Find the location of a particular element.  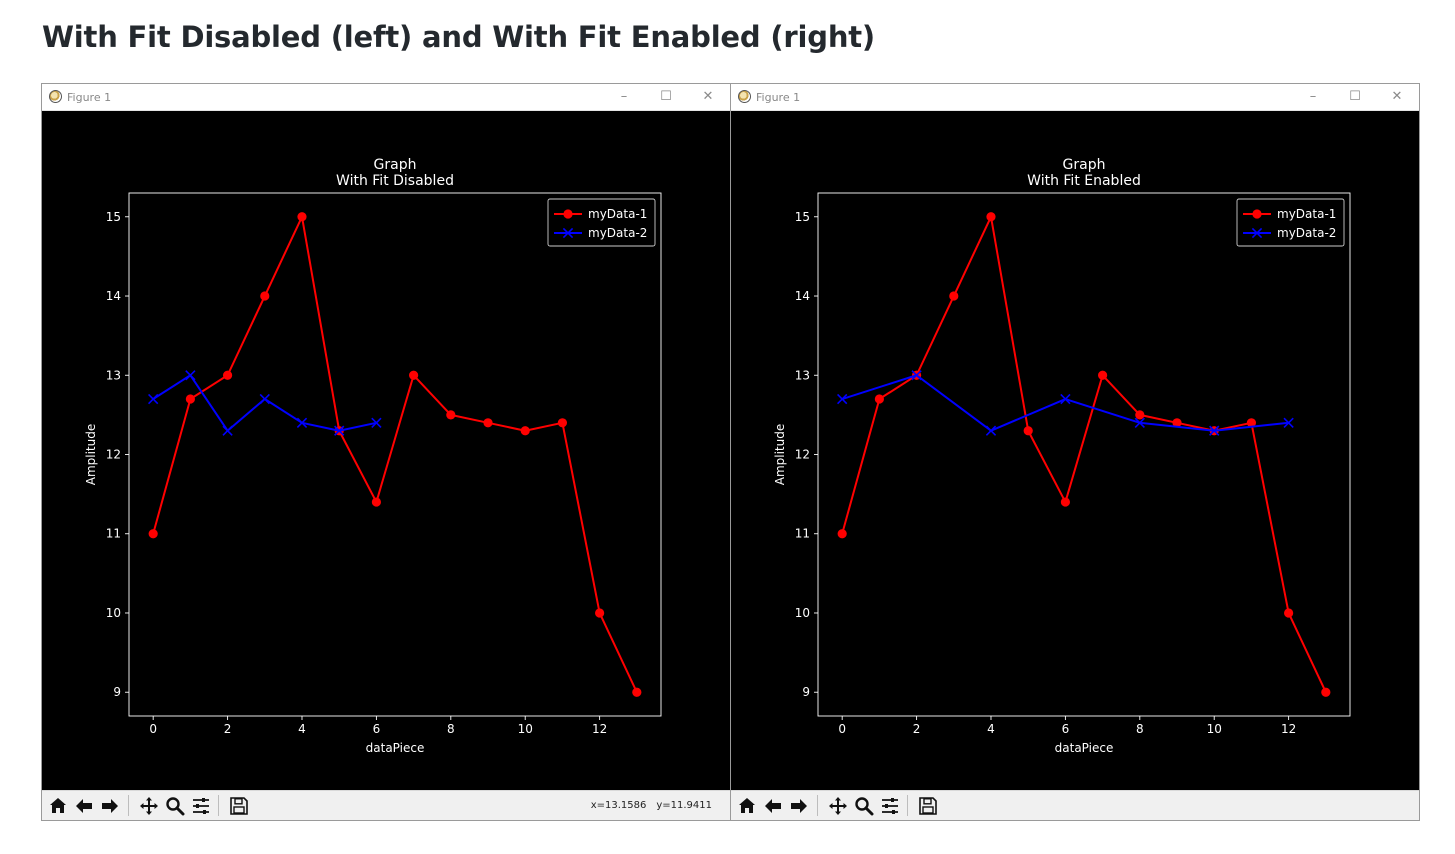

coord-y: y=11.9411 is located at coordinates (684, 805).